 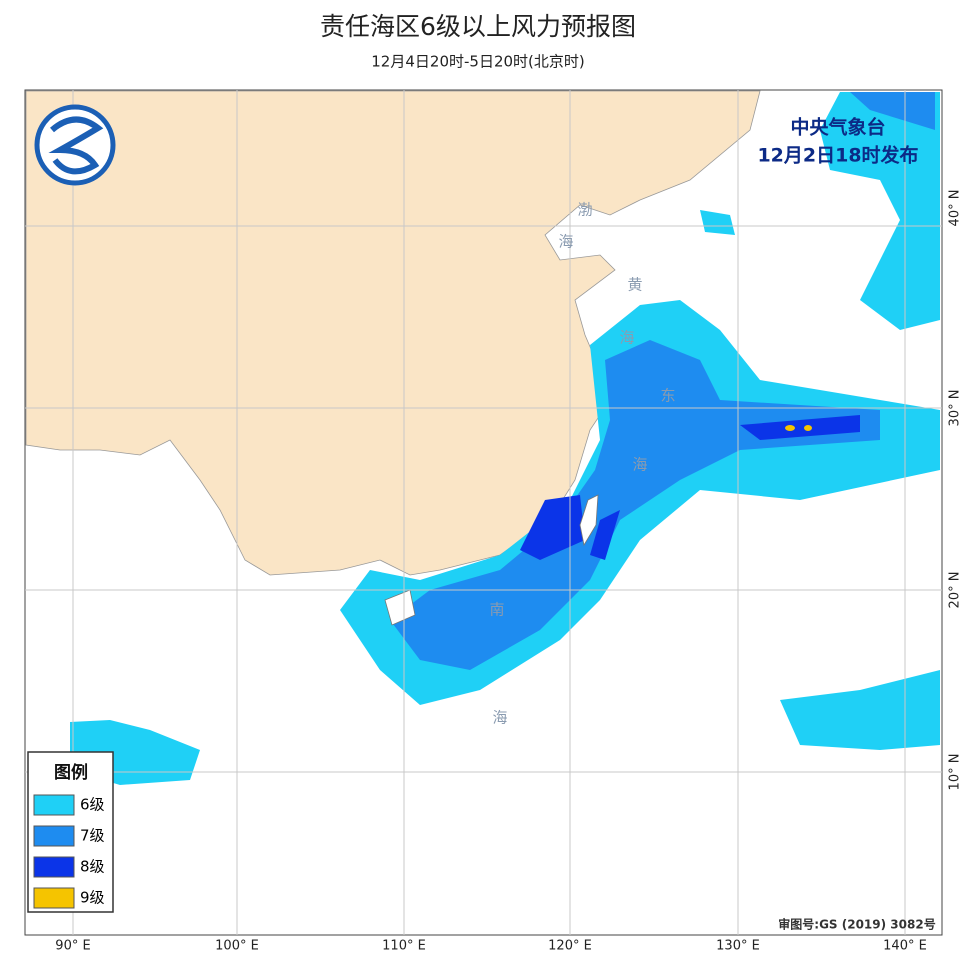 I want to click on legend: 图例 6级 7级 8级 9级, so click(x=70, y=832).